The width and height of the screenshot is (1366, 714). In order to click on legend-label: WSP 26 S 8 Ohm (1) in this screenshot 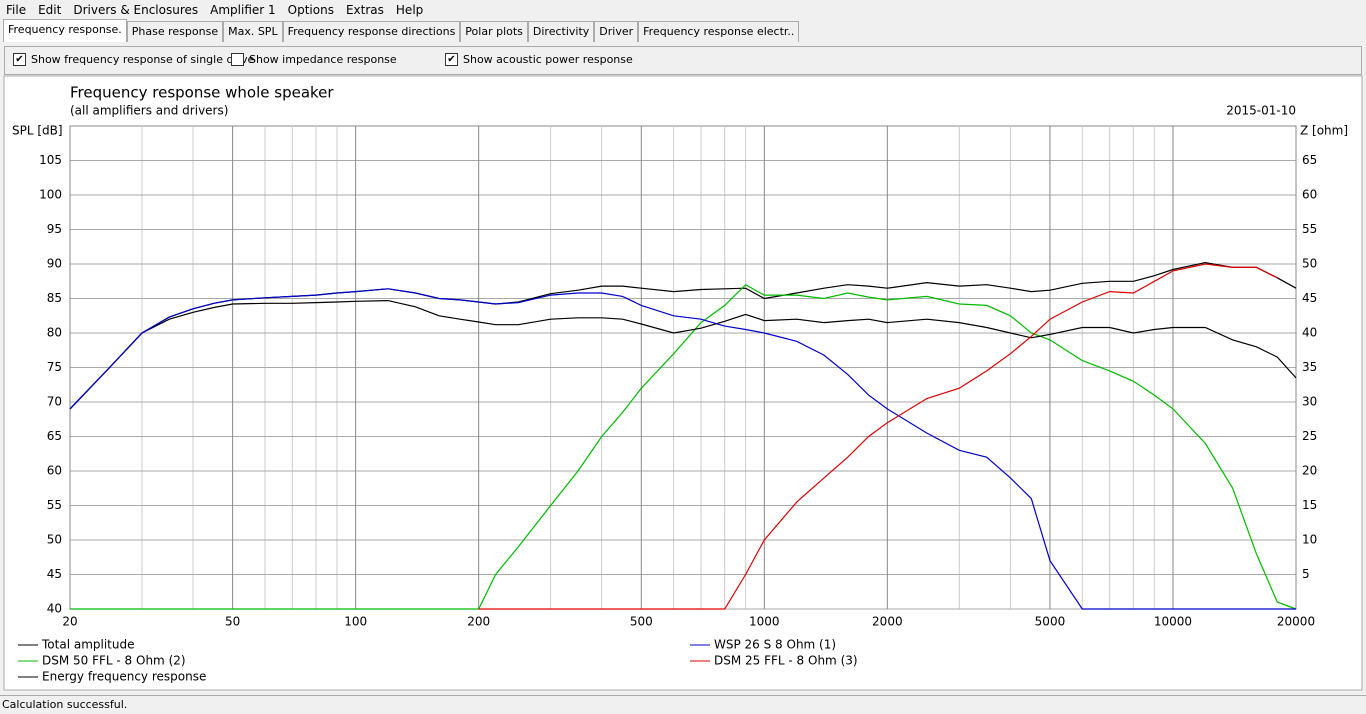, I will do `click(775, 645)`.